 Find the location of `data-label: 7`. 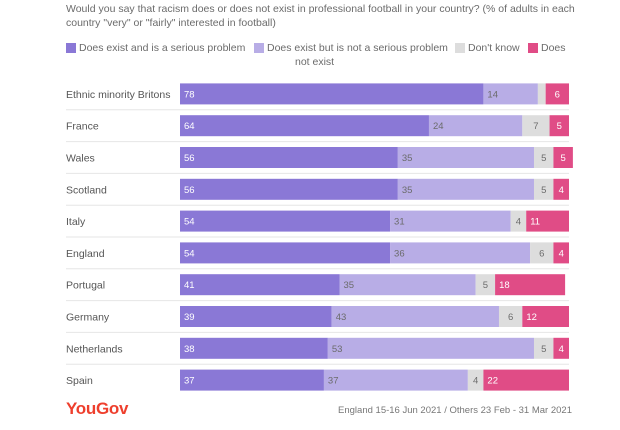

data-label: 7 is located at coordinates (535, 126).